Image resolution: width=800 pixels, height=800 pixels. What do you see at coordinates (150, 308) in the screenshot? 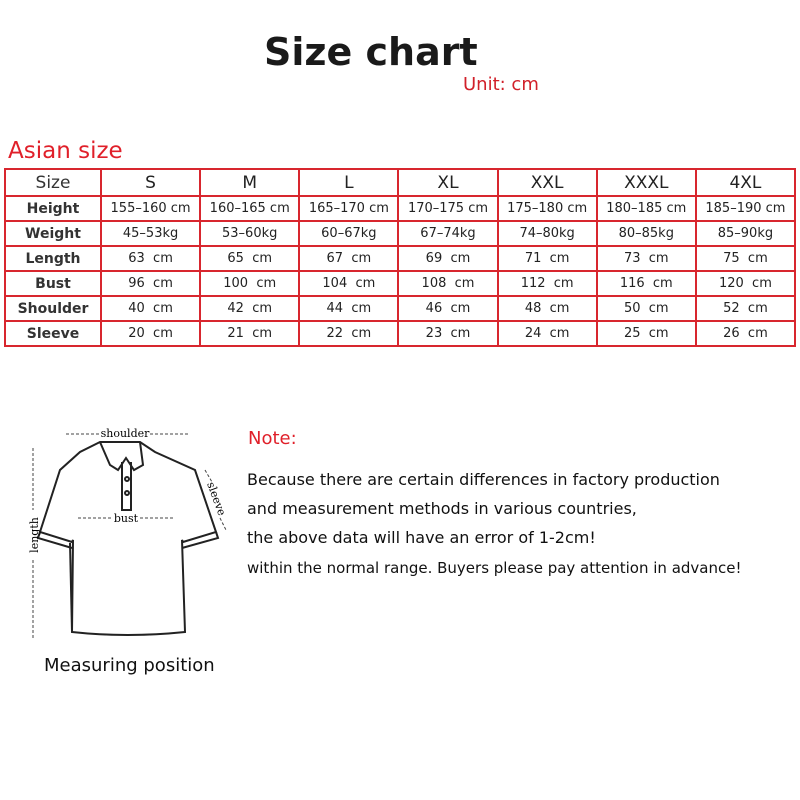
I see `table-cell: 40 cm` at bounding box center [150, 308].